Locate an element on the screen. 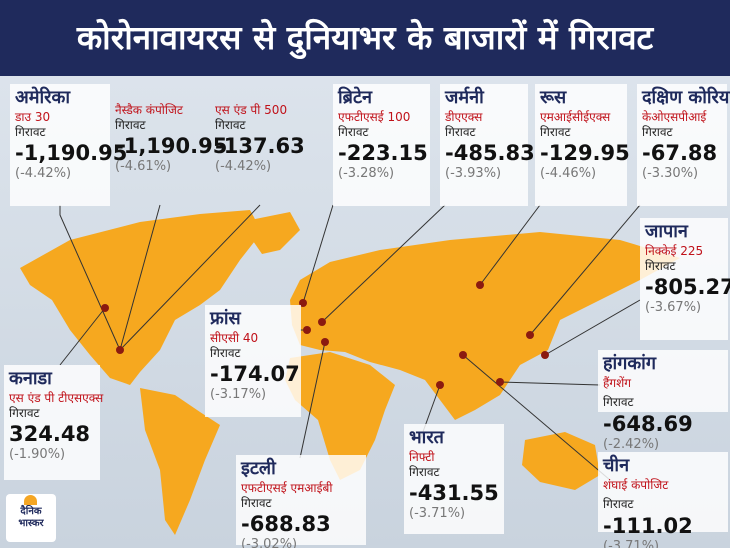 The image size is (730, 548). country-name: अमेरिका is located at coordinates (43, 97).